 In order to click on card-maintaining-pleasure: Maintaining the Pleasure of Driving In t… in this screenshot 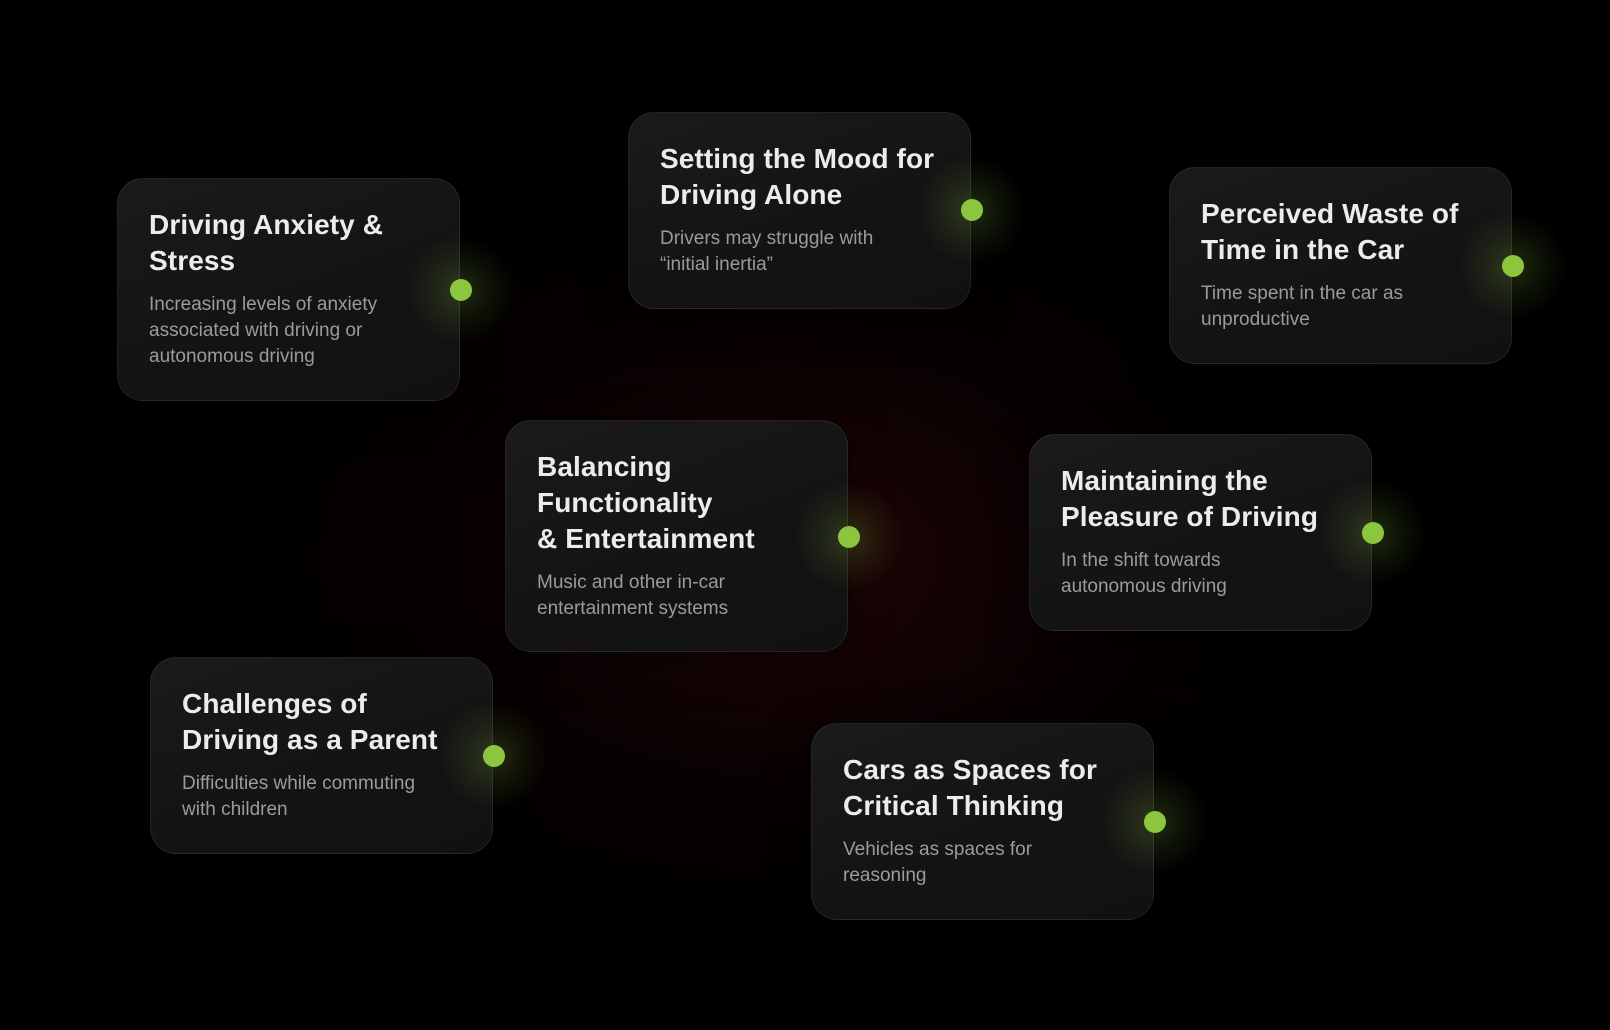, I will do `click(1200, 532)`.